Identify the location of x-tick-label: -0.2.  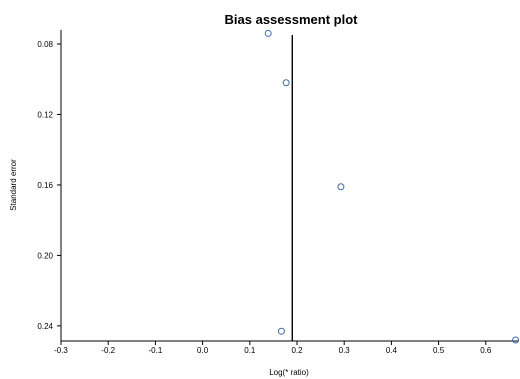
(108, 350).